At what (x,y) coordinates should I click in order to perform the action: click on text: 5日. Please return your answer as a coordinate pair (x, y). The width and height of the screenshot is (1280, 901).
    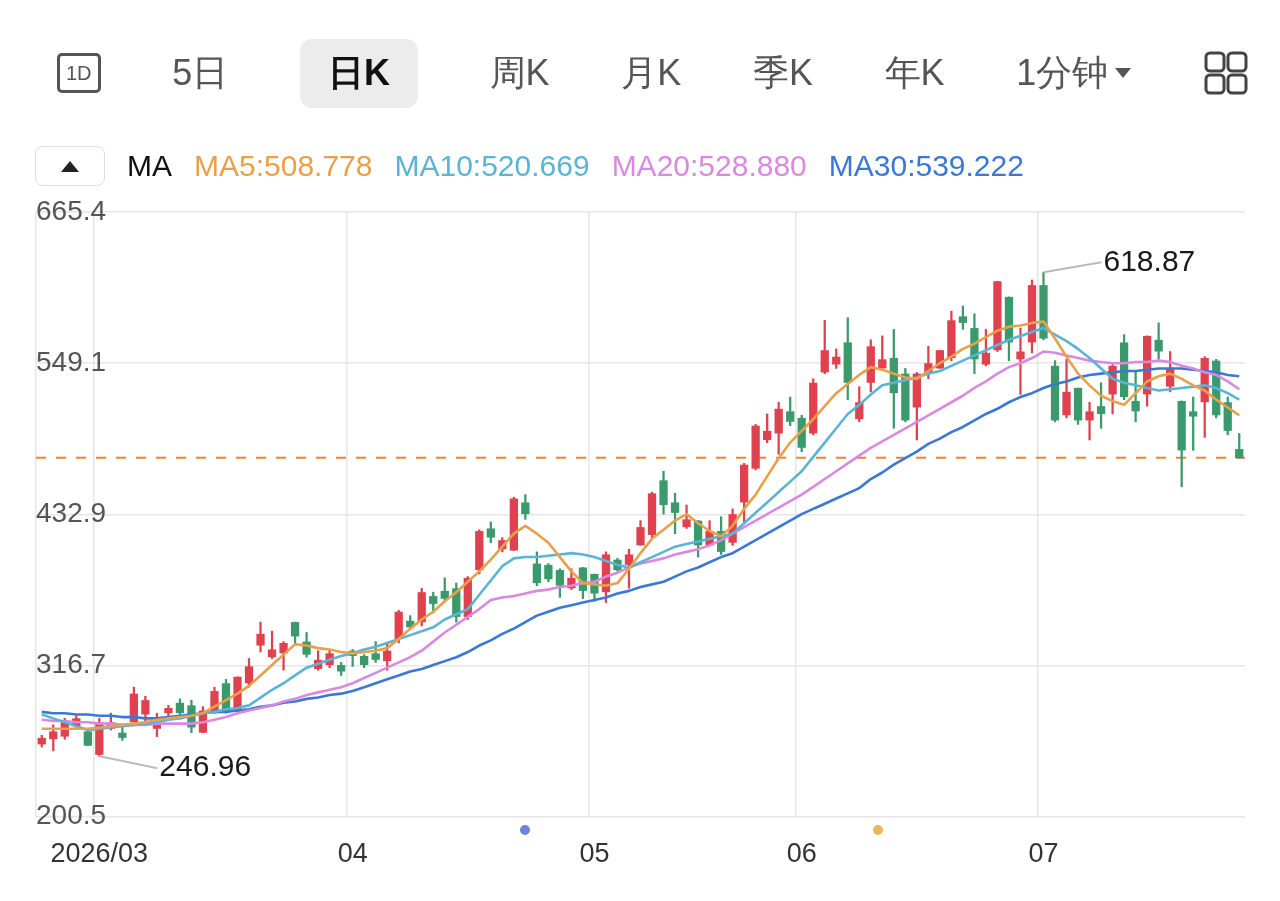
    Looking at the image, I should click on (200, 72).